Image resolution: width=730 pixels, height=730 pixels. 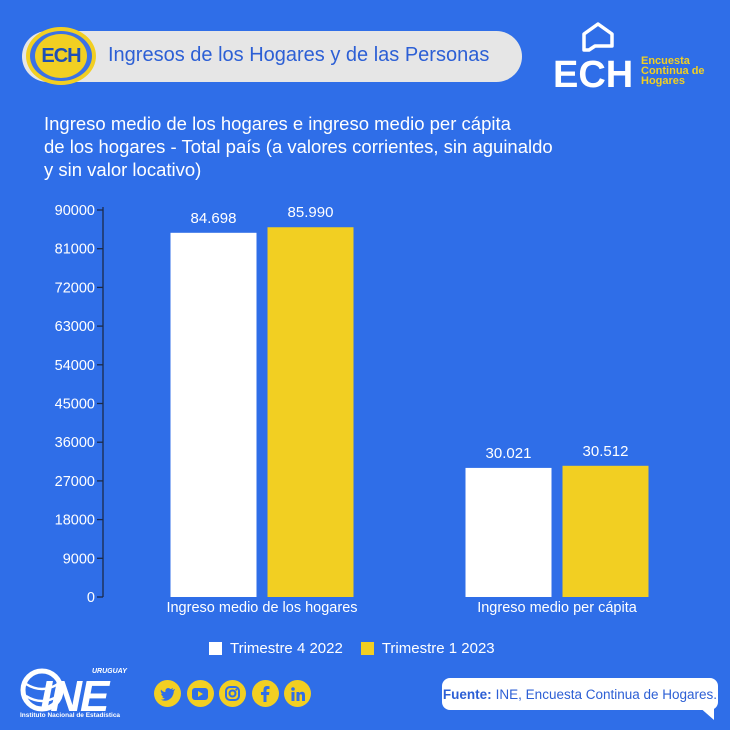 What do you see at coordinates (438, 648) in the screenshot?
I see `legend-label: Trimestre 1 2023` at bounding box center [438, 648].